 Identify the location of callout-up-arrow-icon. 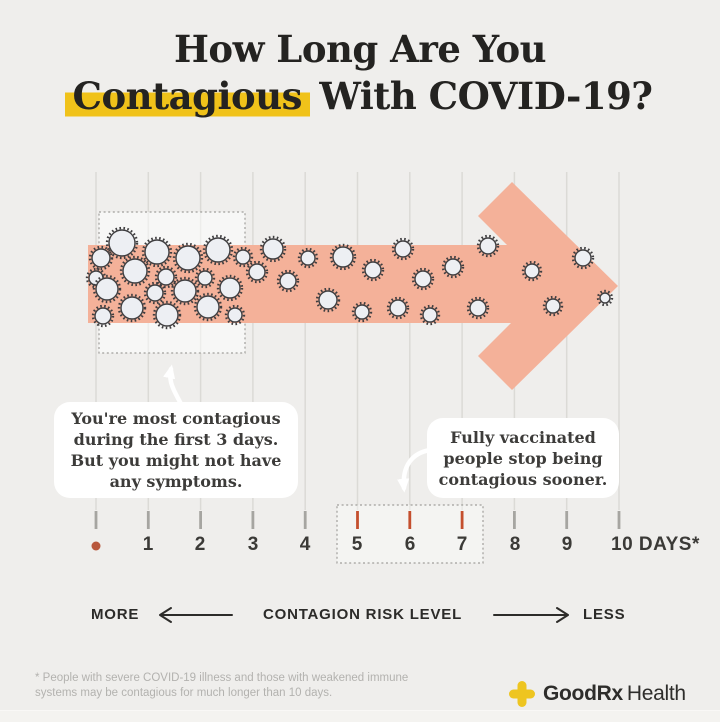
(173, 385).